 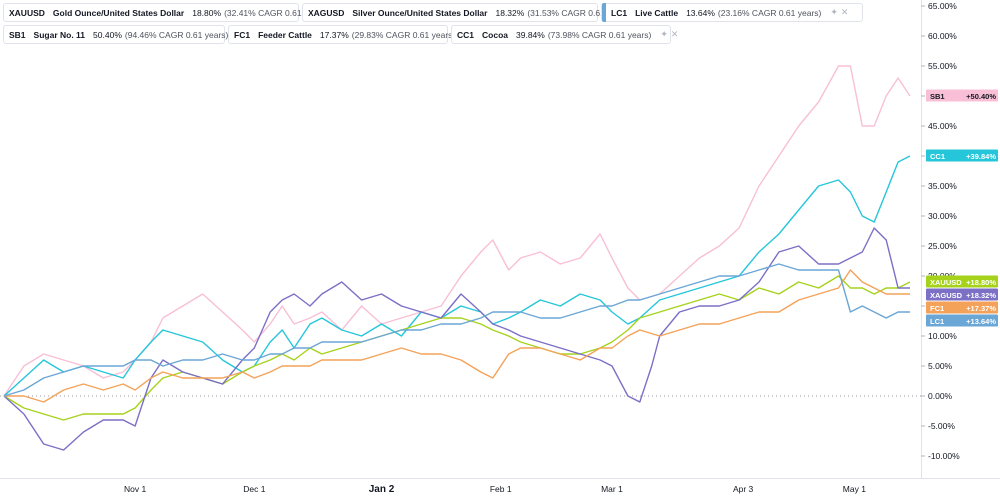 I want to click on legend-cagr: (32.41% CAGR 0.61 years), so click(x=276, y=12).